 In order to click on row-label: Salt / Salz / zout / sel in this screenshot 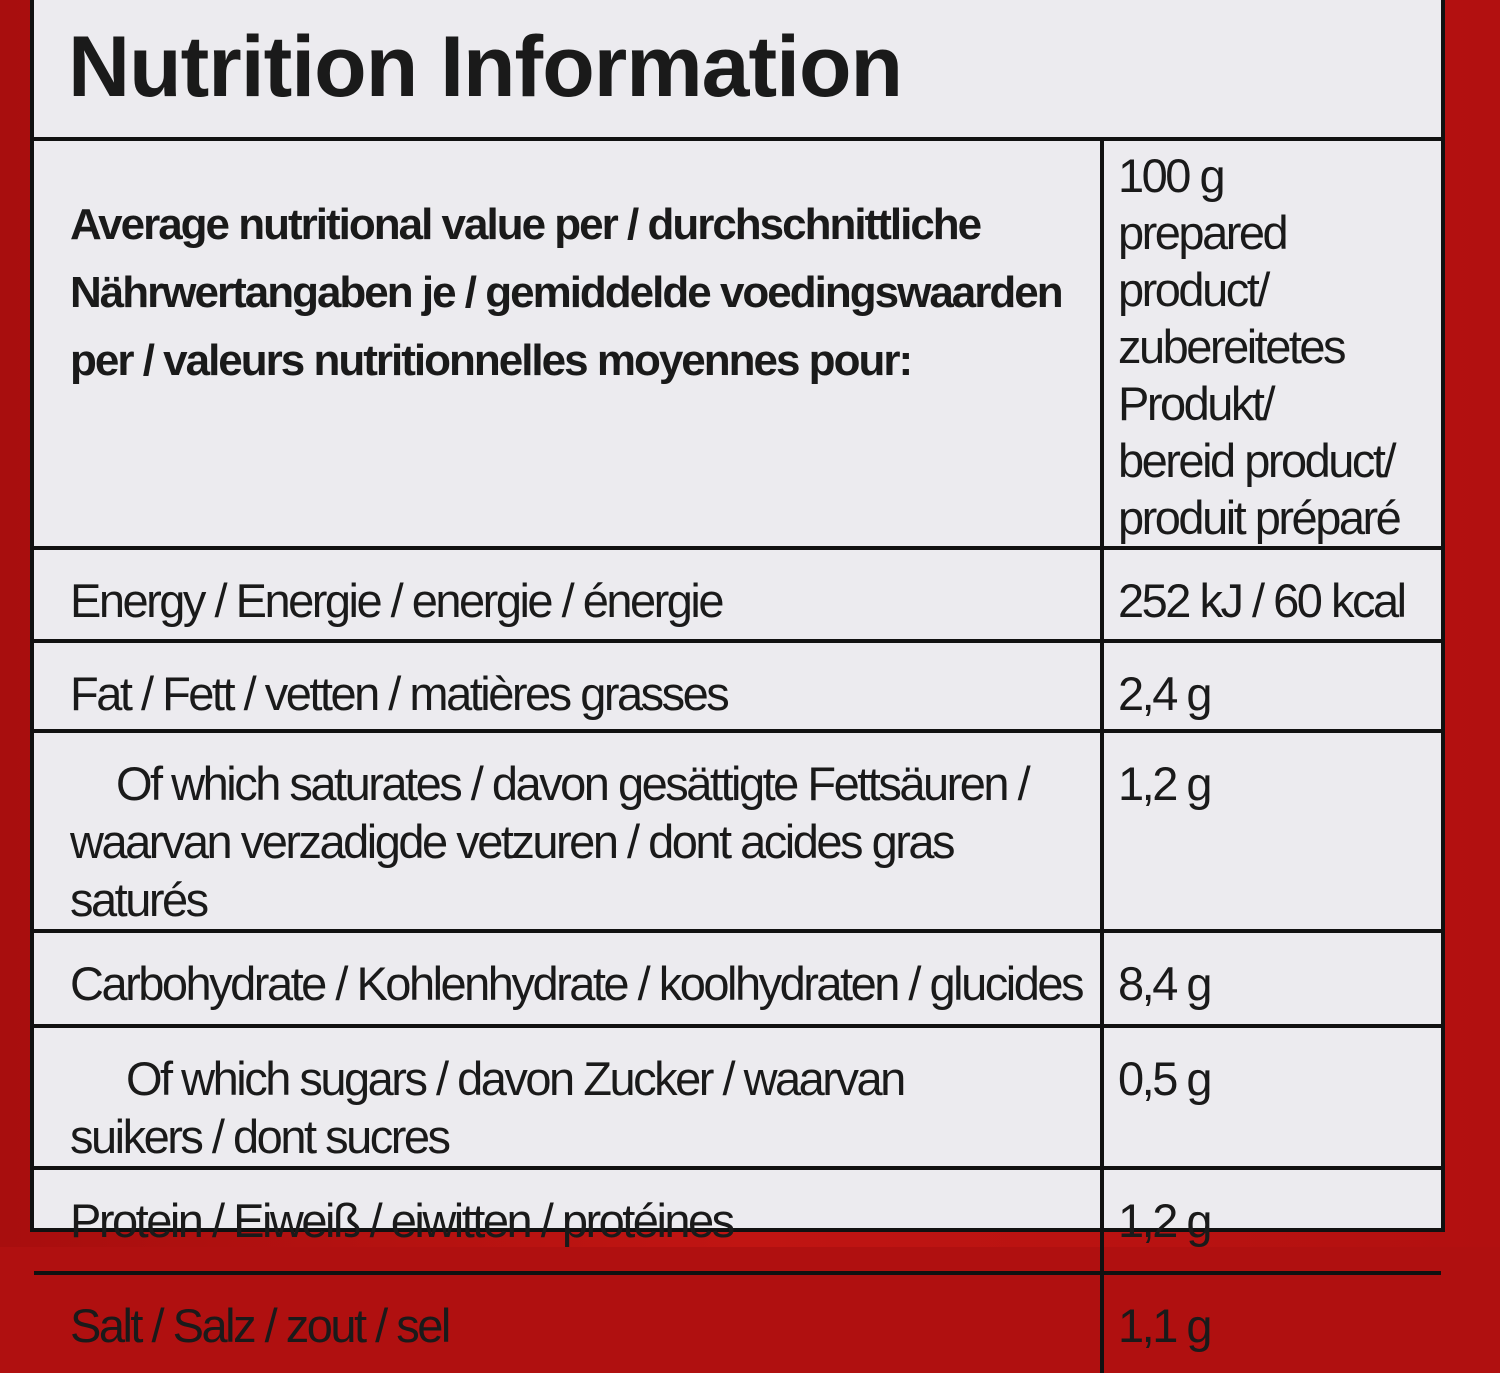, I will do `click(569, 1322)`.